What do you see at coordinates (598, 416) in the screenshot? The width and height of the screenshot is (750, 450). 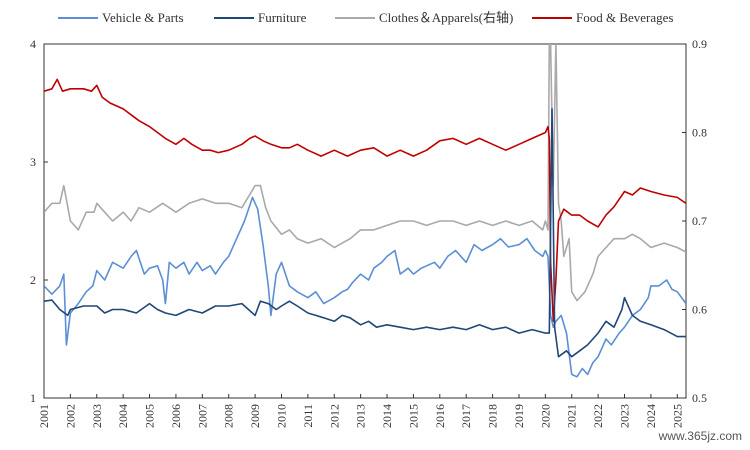 I see `x-tick-label: 2022` at bounding box center [598, 416].